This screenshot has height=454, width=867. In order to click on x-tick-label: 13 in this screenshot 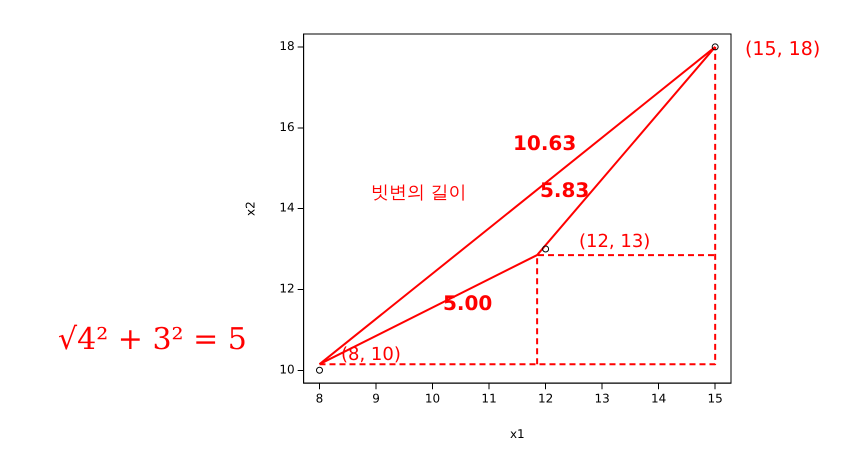, I will do `click(602, 399)`.